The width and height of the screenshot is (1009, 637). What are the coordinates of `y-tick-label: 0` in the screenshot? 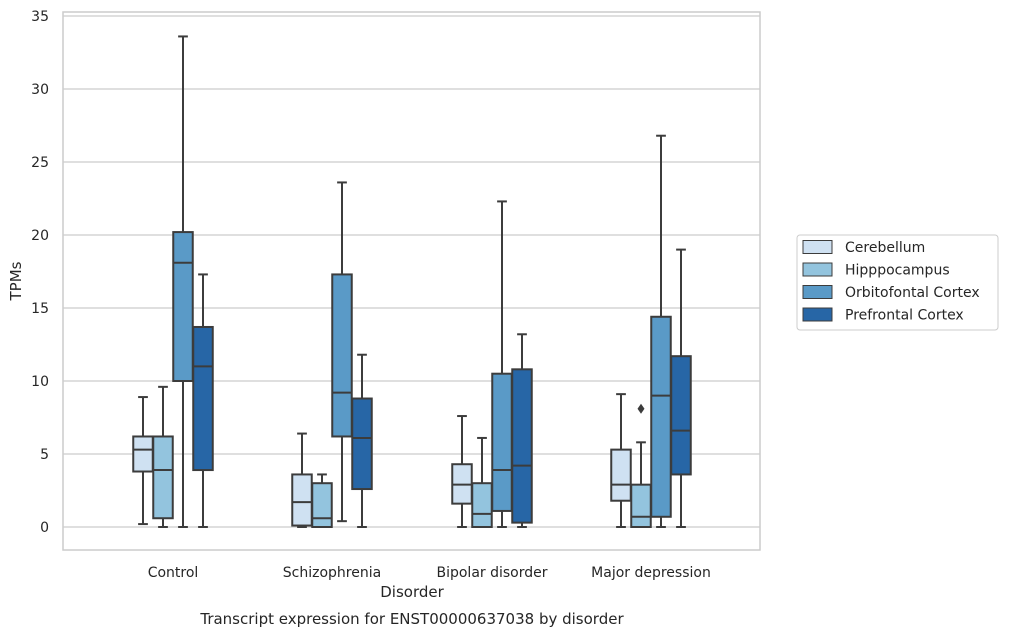 It's located at (44, 528).